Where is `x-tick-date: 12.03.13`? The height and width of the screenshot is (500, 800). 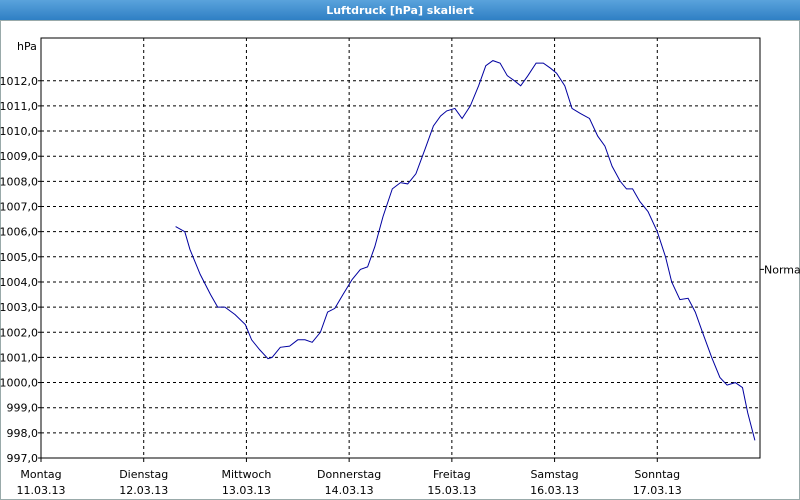 x-tick-date: 12.03.13 is located at coordinates (143, 490).